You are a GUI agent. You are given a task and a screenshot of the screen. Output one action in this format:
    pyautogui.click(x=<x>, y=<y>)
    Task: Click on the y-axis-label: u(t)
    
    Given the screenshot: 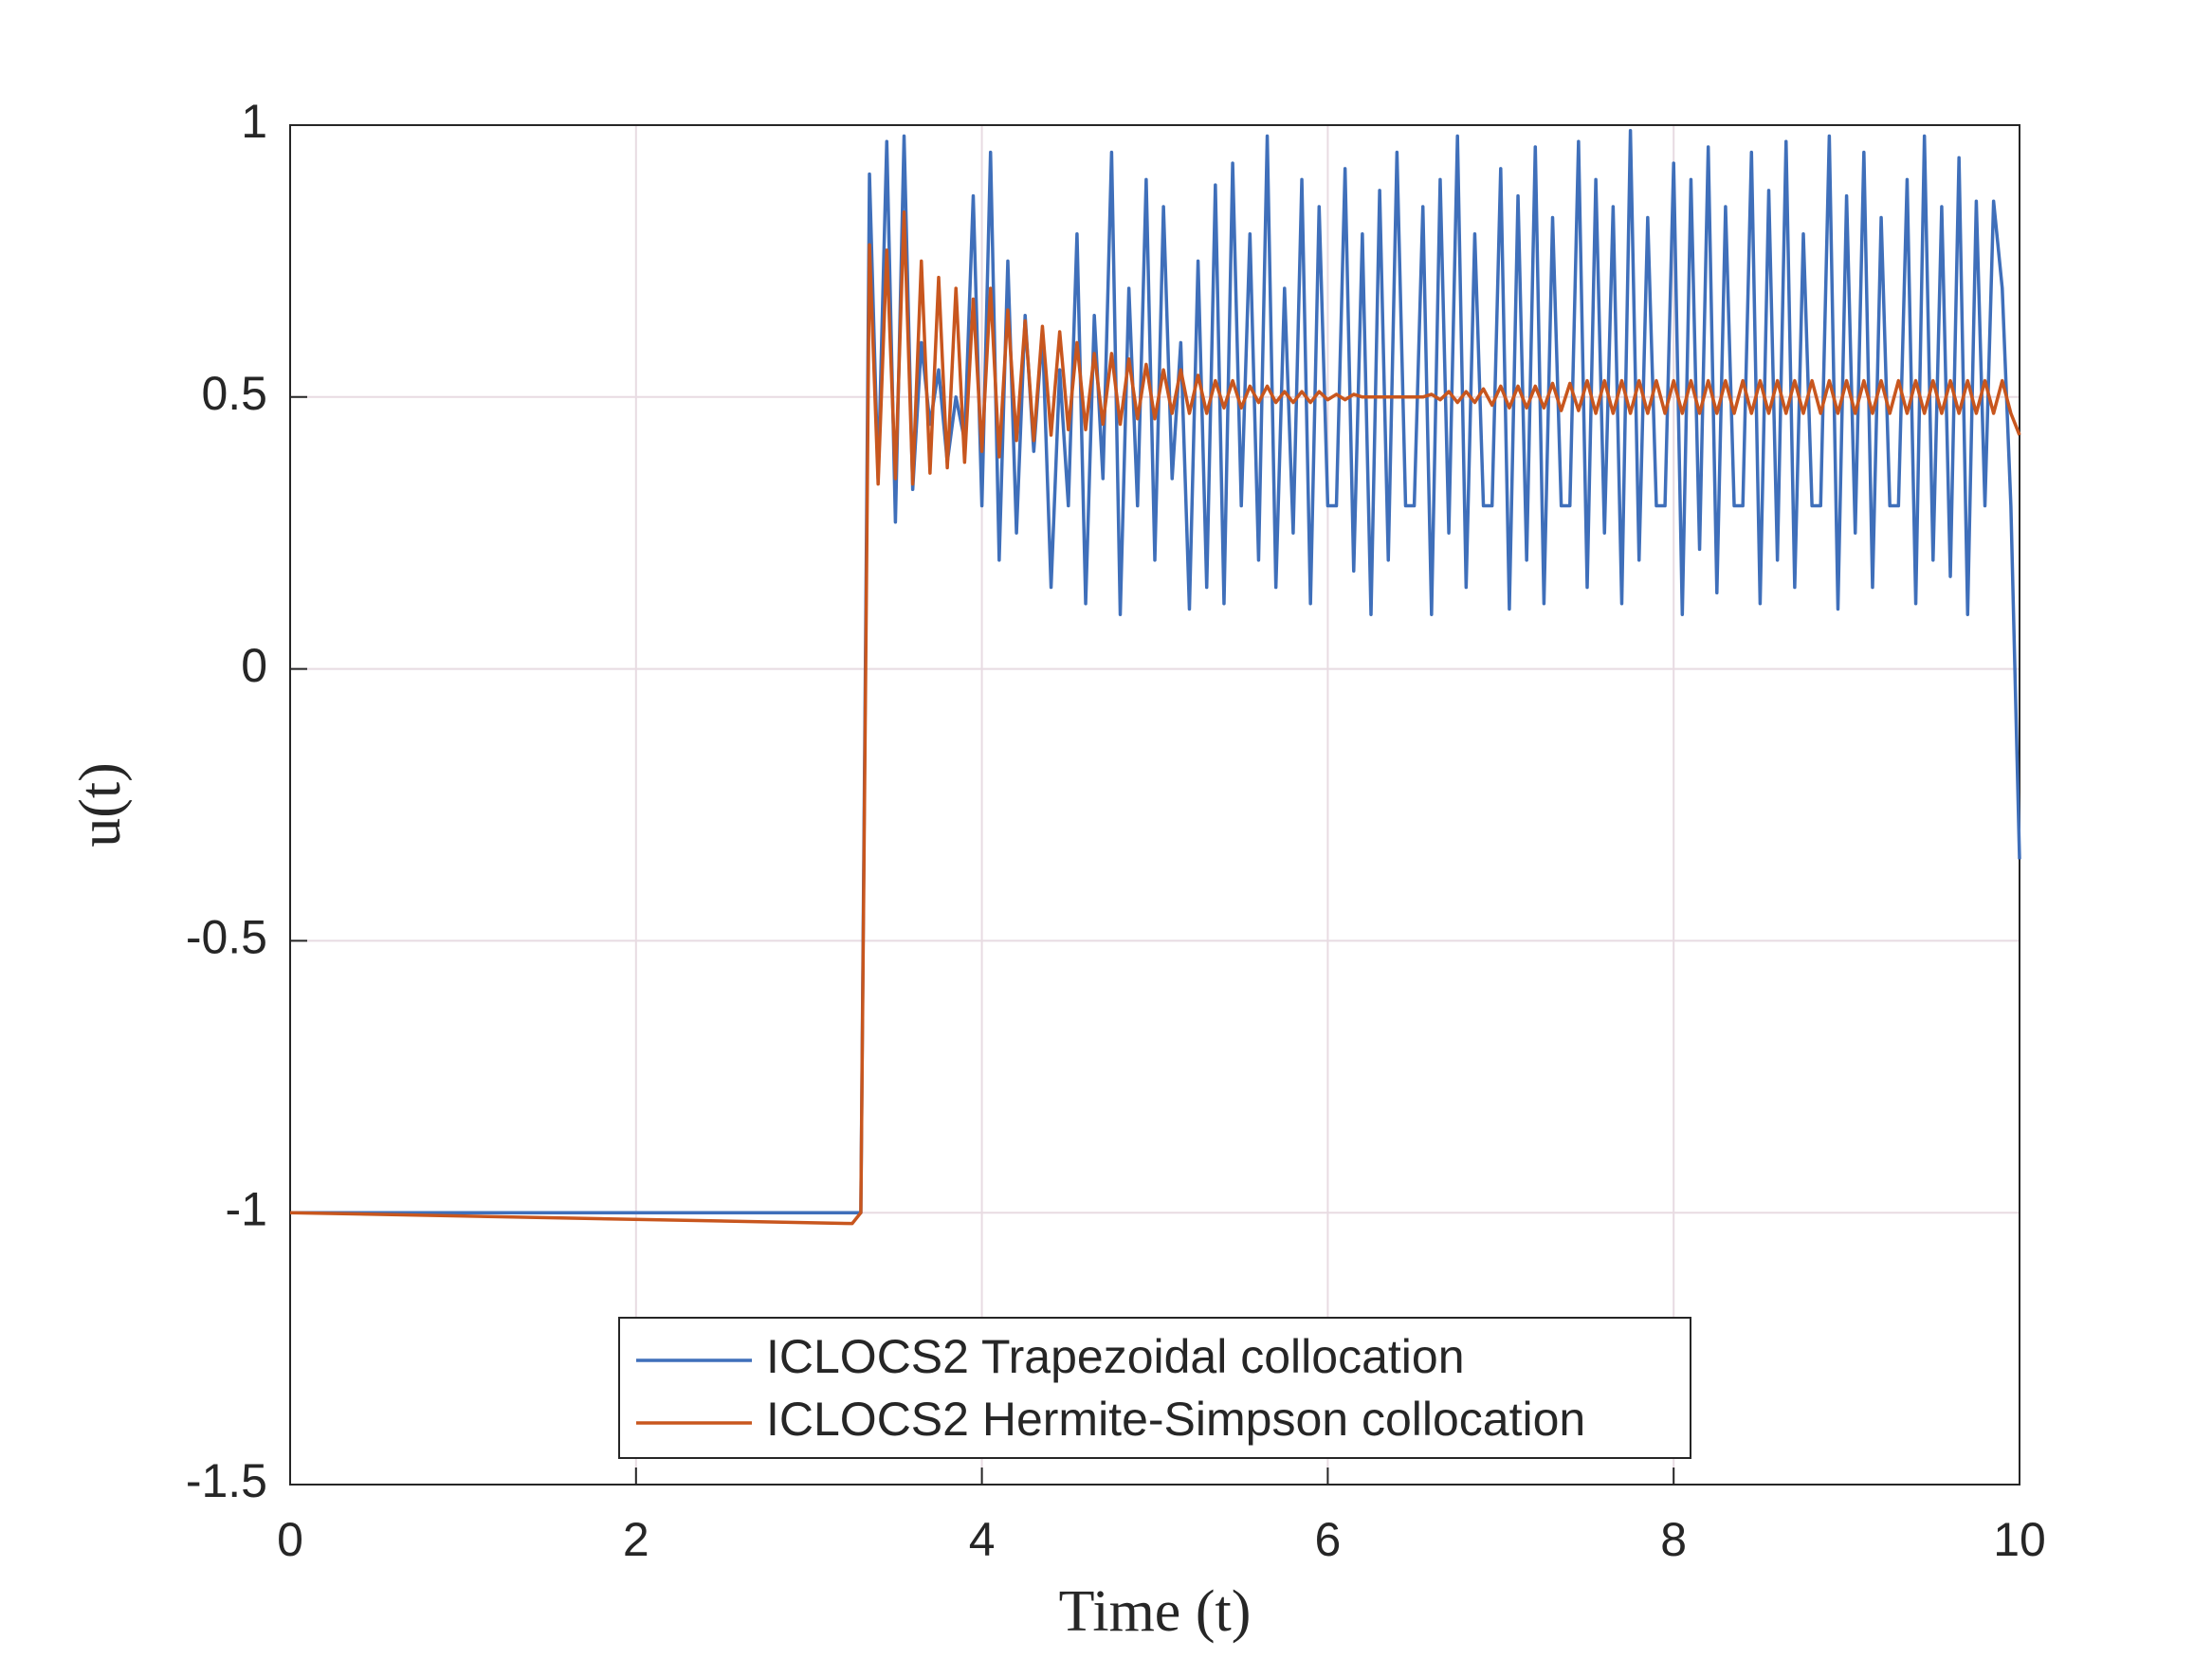 What is the action you would take?
    pyautogui.click(x=100, y=805)
    